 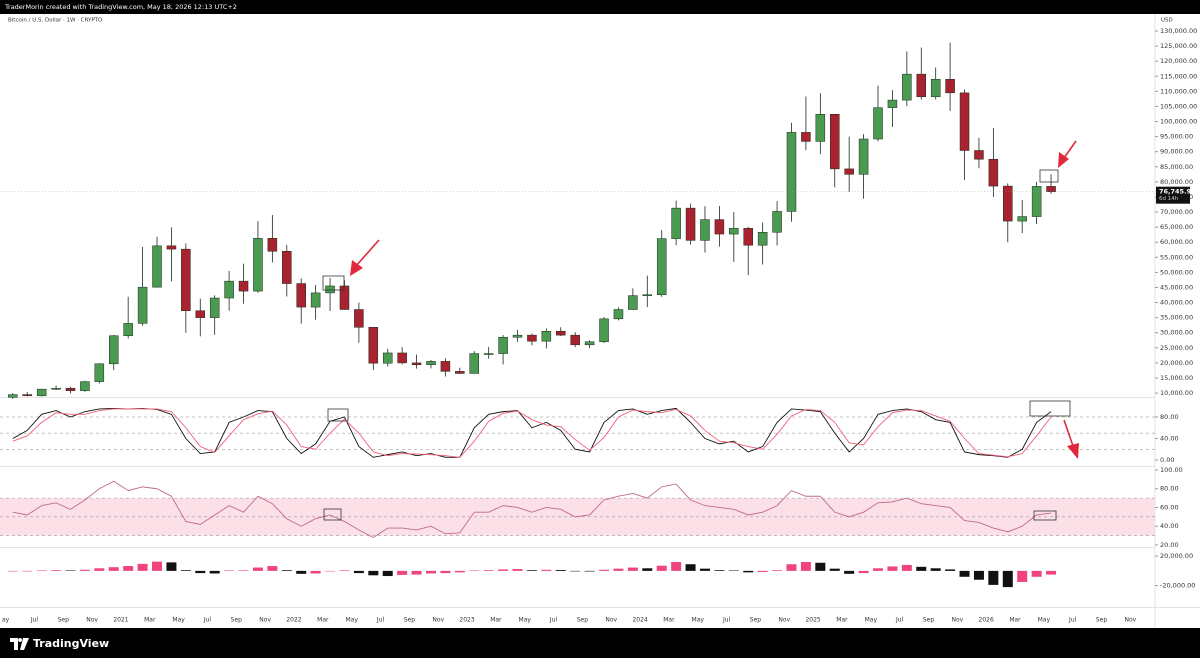 What do you see at coordinates (1176, 348) in the screenshot?
I see `y-tick-label: 25,000.00` at bounding box center [1176, 348].